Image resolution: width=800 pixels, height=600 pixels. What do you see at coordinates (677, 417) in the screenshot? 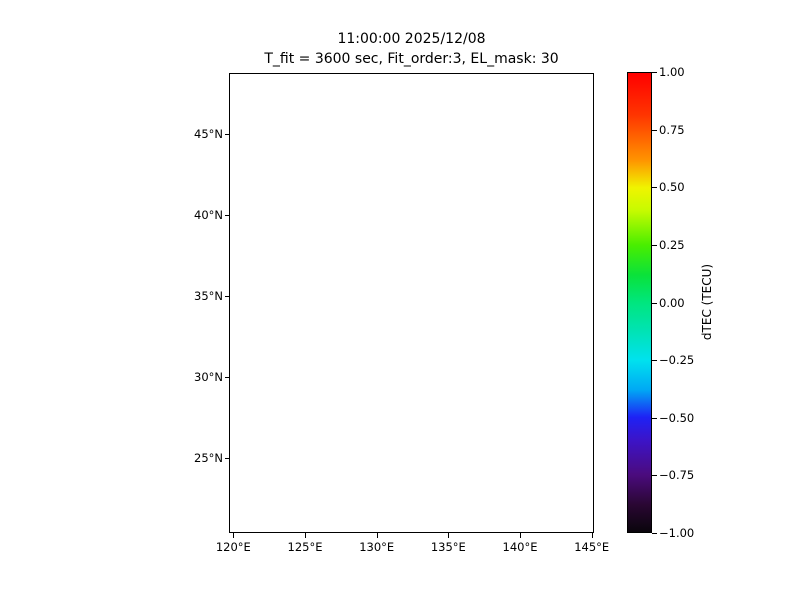
I see `colorbar-tick-label: −0.50` at bounding box center [677, 417].